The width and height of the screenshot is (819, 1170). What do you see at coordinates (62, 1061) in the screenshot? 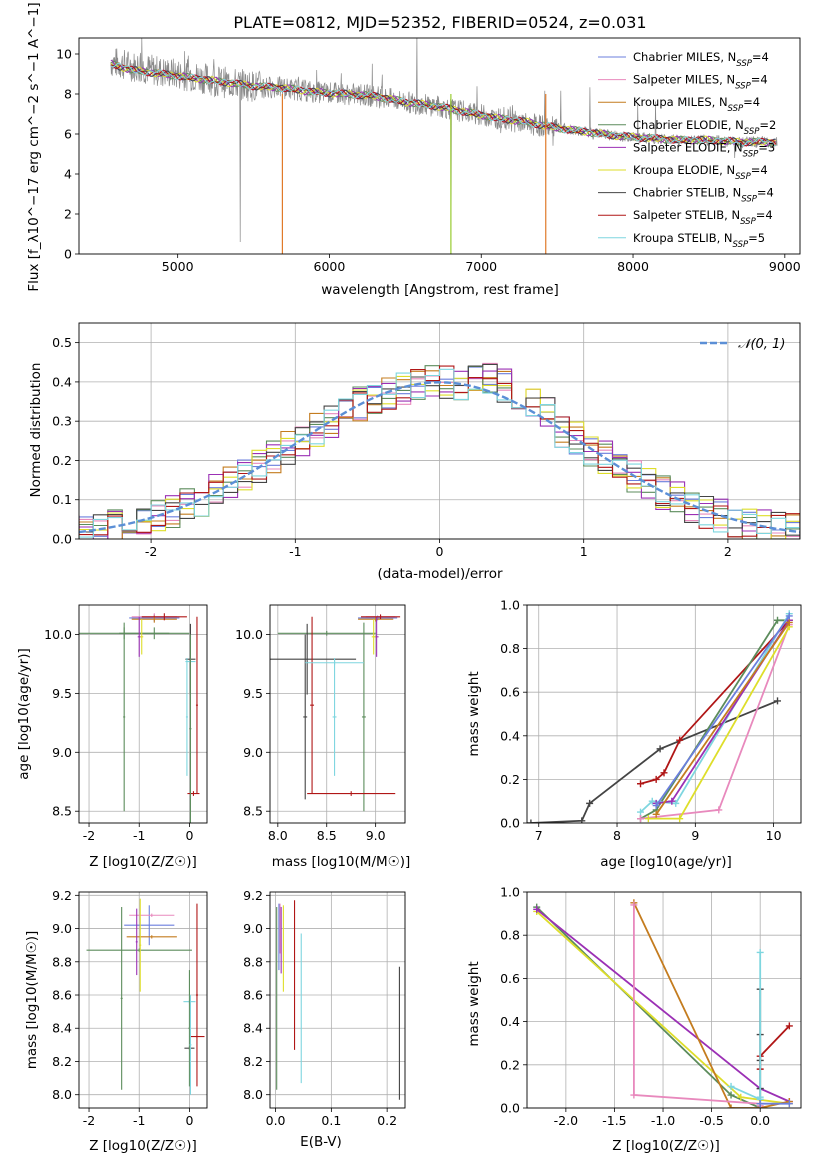
I see `mass-vs-z-ytick-label: 8.2` at bounding box center [62, 1061].